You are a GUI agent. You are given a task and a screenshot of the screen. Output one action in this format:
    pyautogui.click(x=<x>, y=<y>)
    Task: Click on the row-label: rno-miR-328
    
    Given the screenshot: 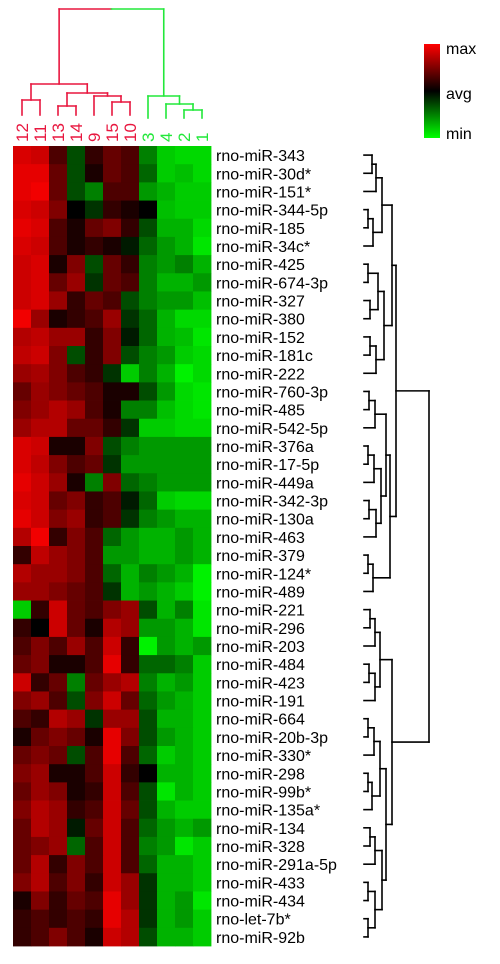 What is the action you would take?
    pyautogui.click(x=260, y=847)
    